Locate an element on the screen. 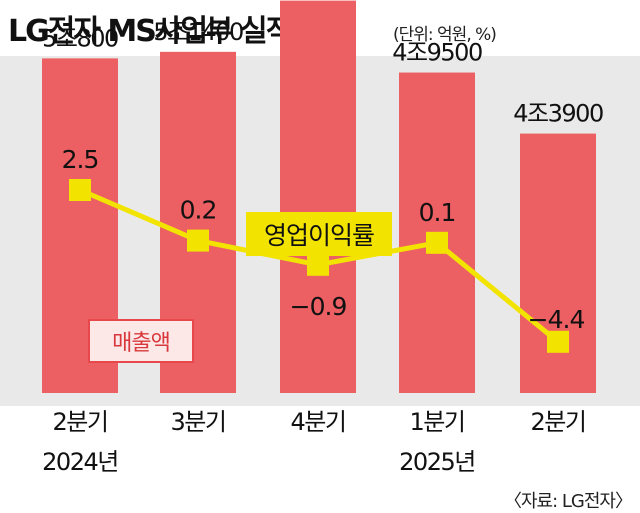 Image resolution: width=640 pixels, height=513 pixels. x-tick-label-2: 4분기 is located at coordinates (318, 422).